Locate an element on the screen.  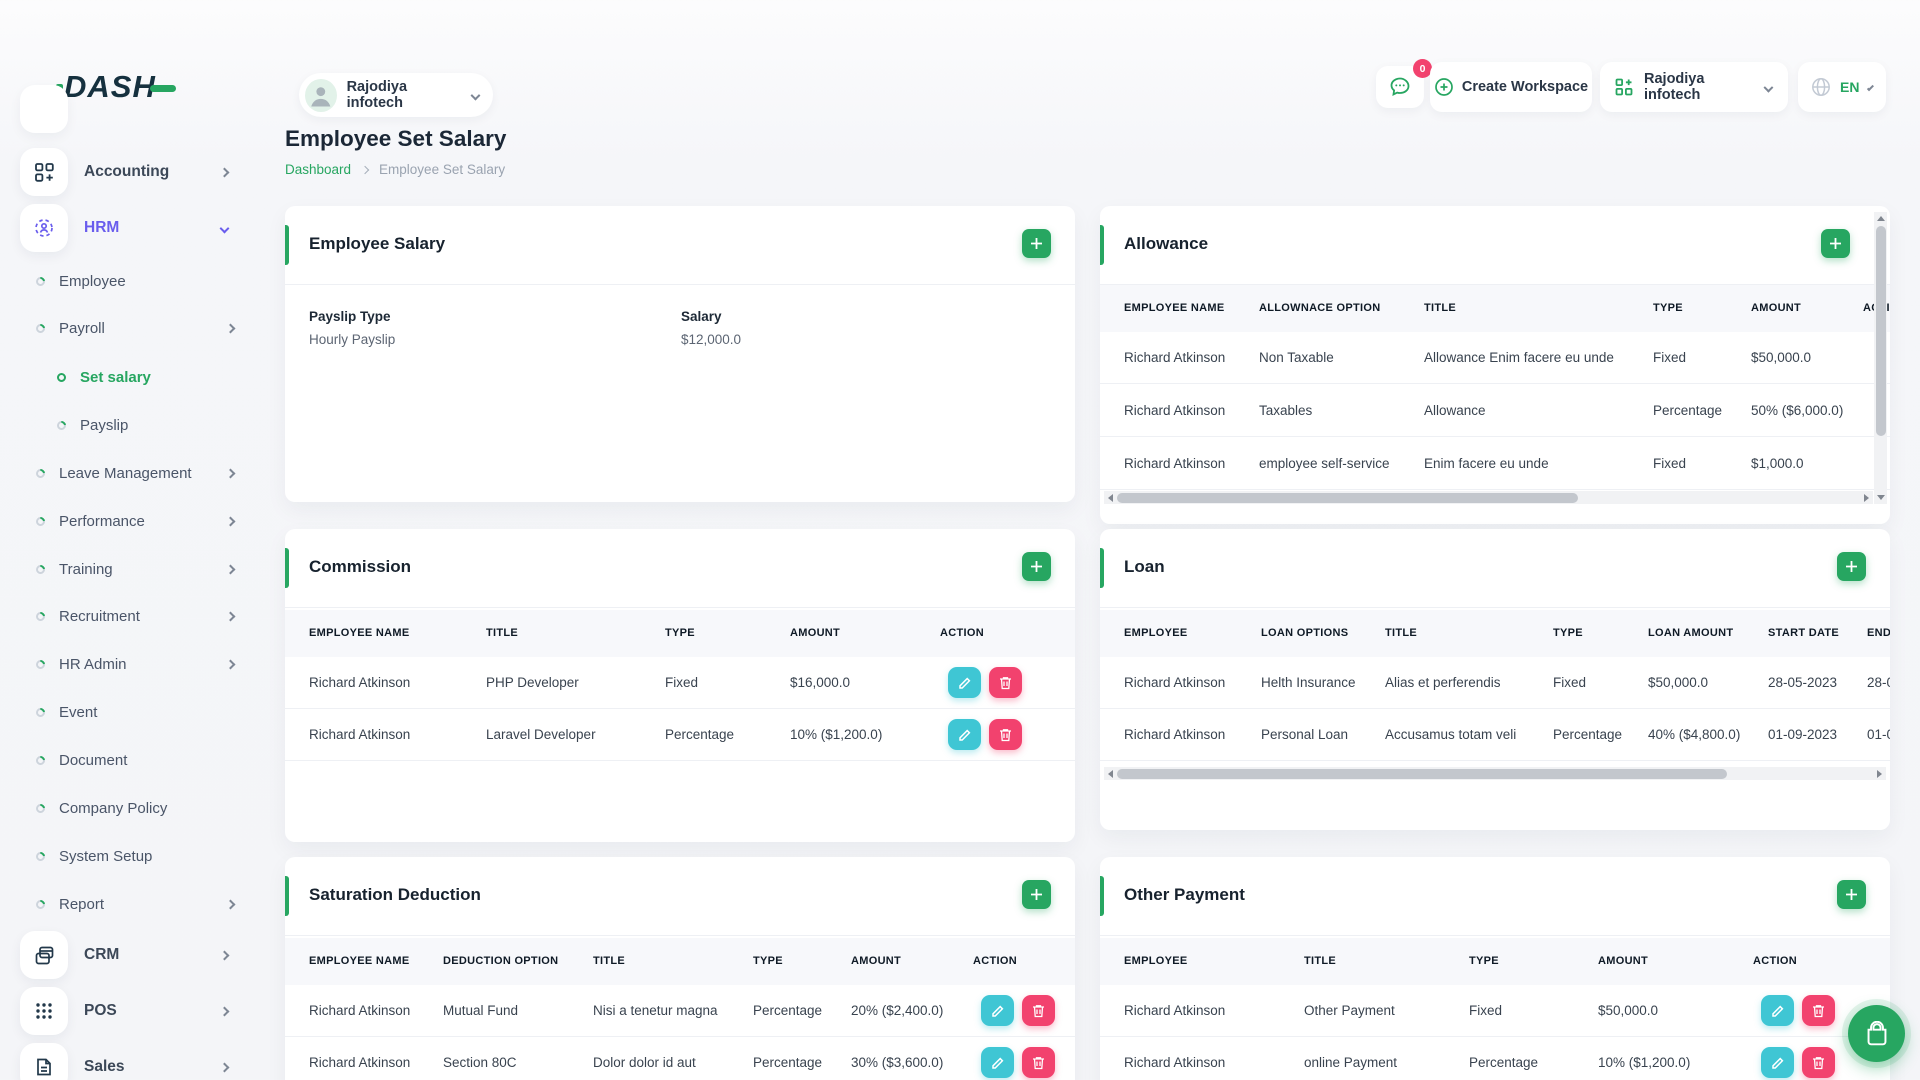
sidebar-item-payslip: Payslip is located at coordinates (148, 425).